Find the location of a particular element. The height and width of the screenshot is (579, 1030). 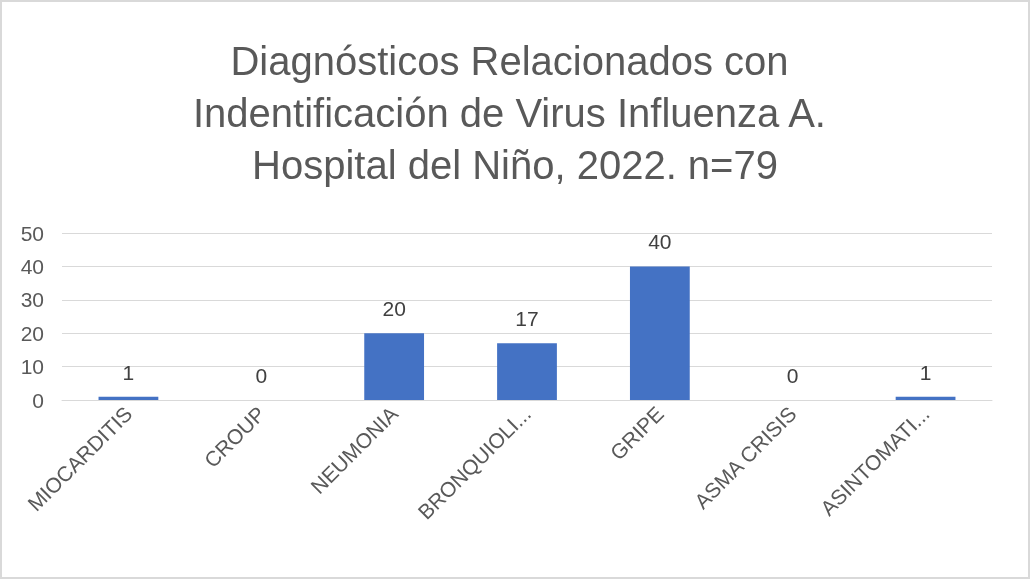

y-tick-label: 40 is located at coordinates (32, 266).